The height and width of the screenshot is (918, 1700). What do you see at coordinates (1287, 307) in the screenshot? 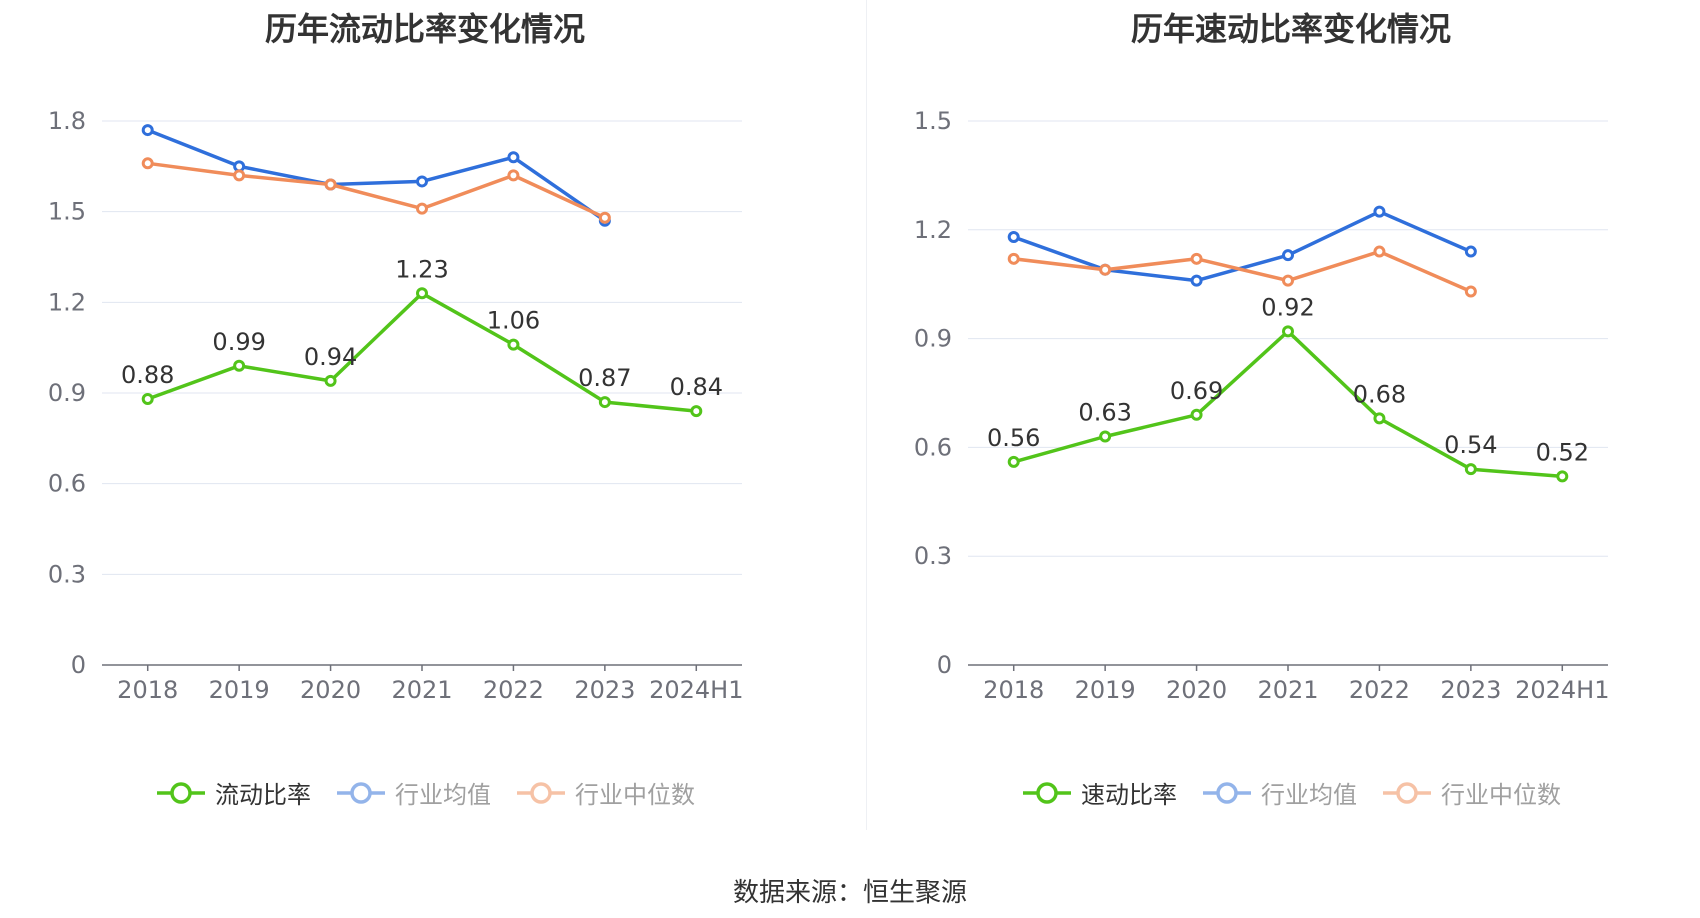
I see `data-label: 0.92` at bounding box center [1287, 307].